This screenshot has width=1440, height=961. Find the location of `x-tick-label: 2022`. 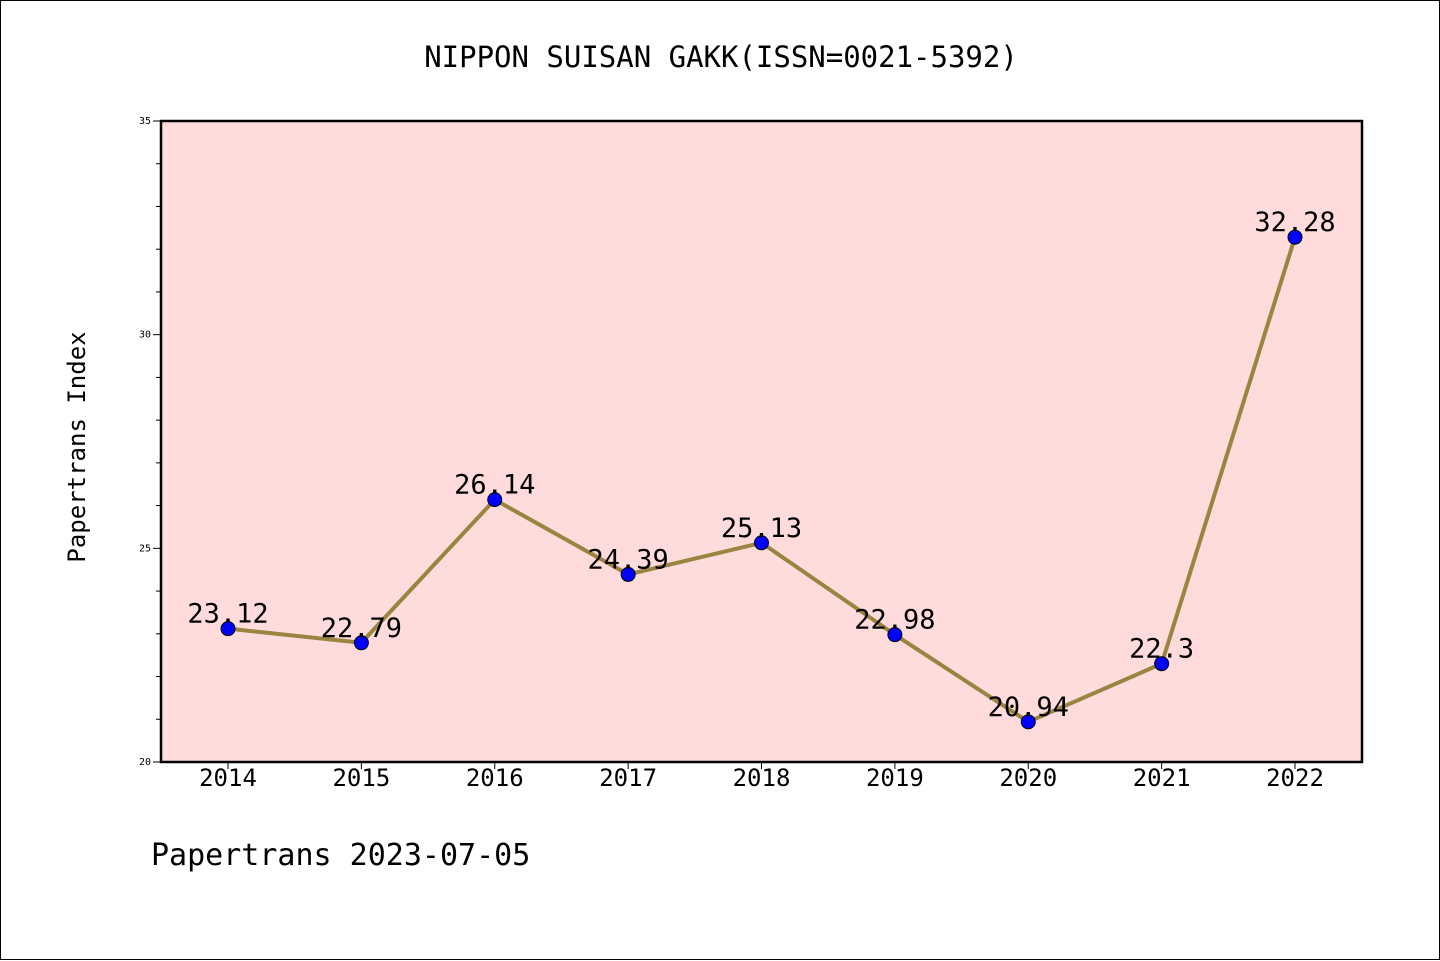

x-tick-label: 2022 is located at coordinates (1295, 778).